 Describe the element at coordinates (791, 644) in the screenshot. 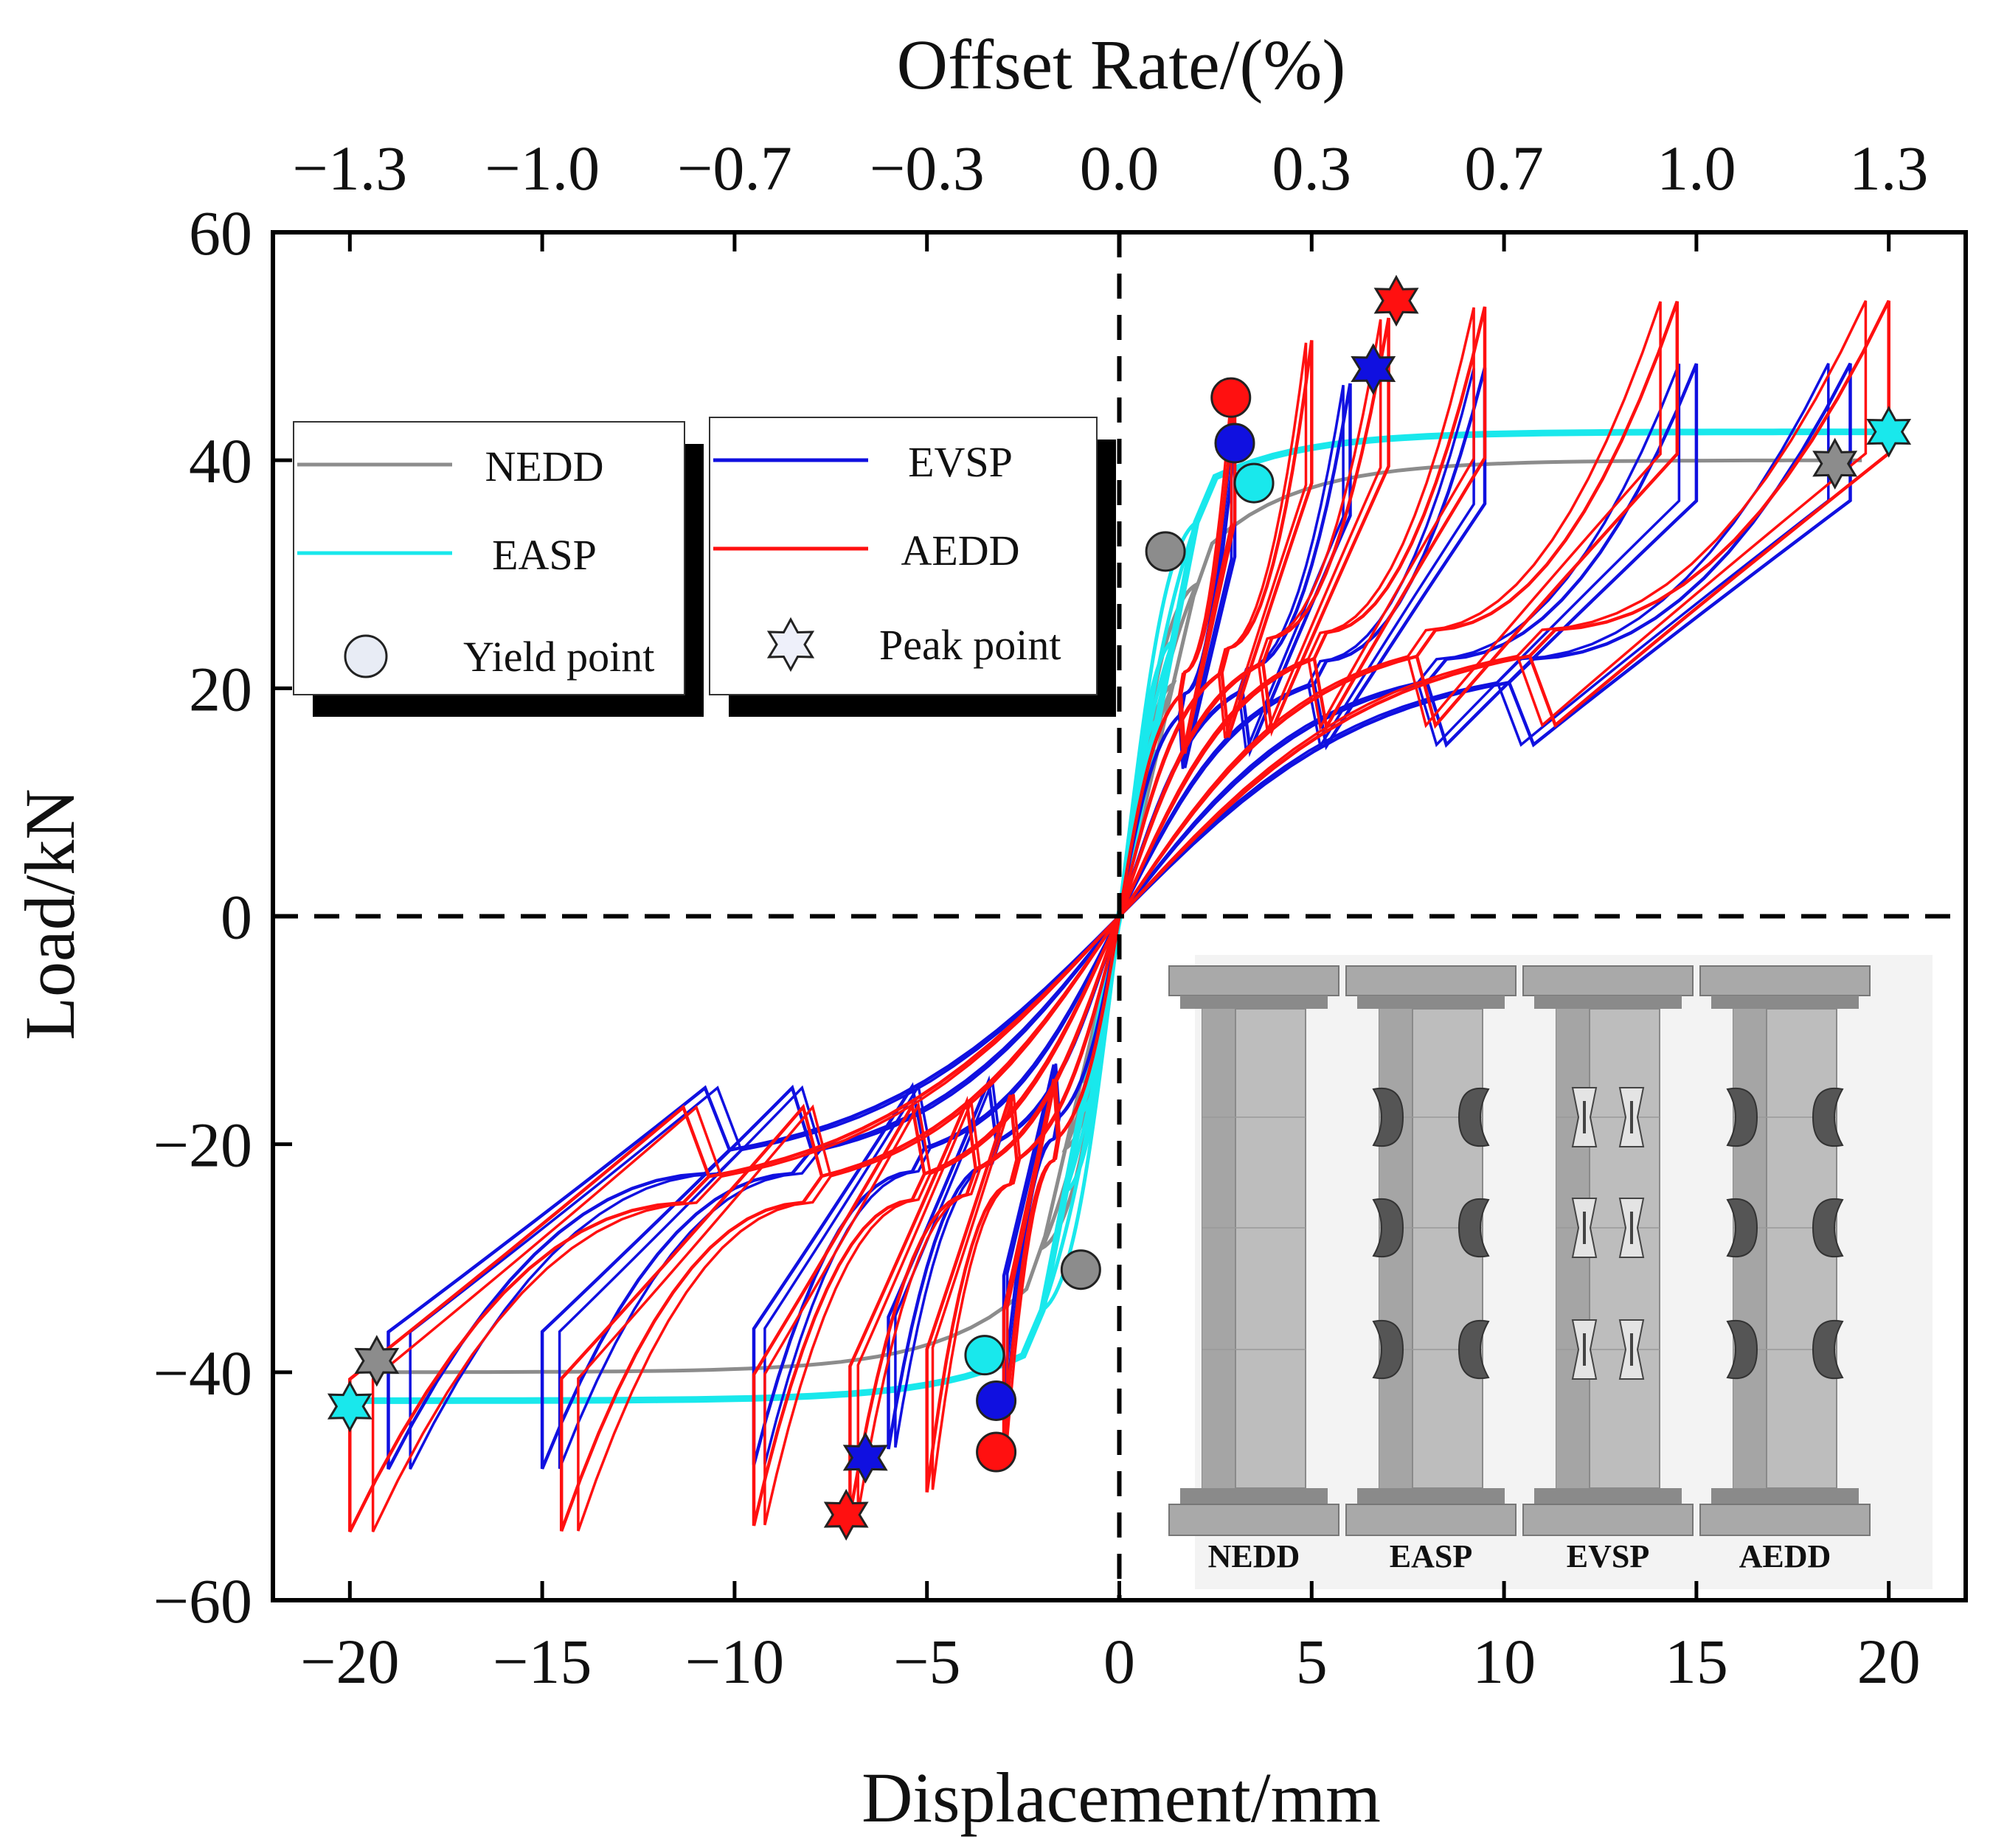

I see `legend-peak-marker` at that location.